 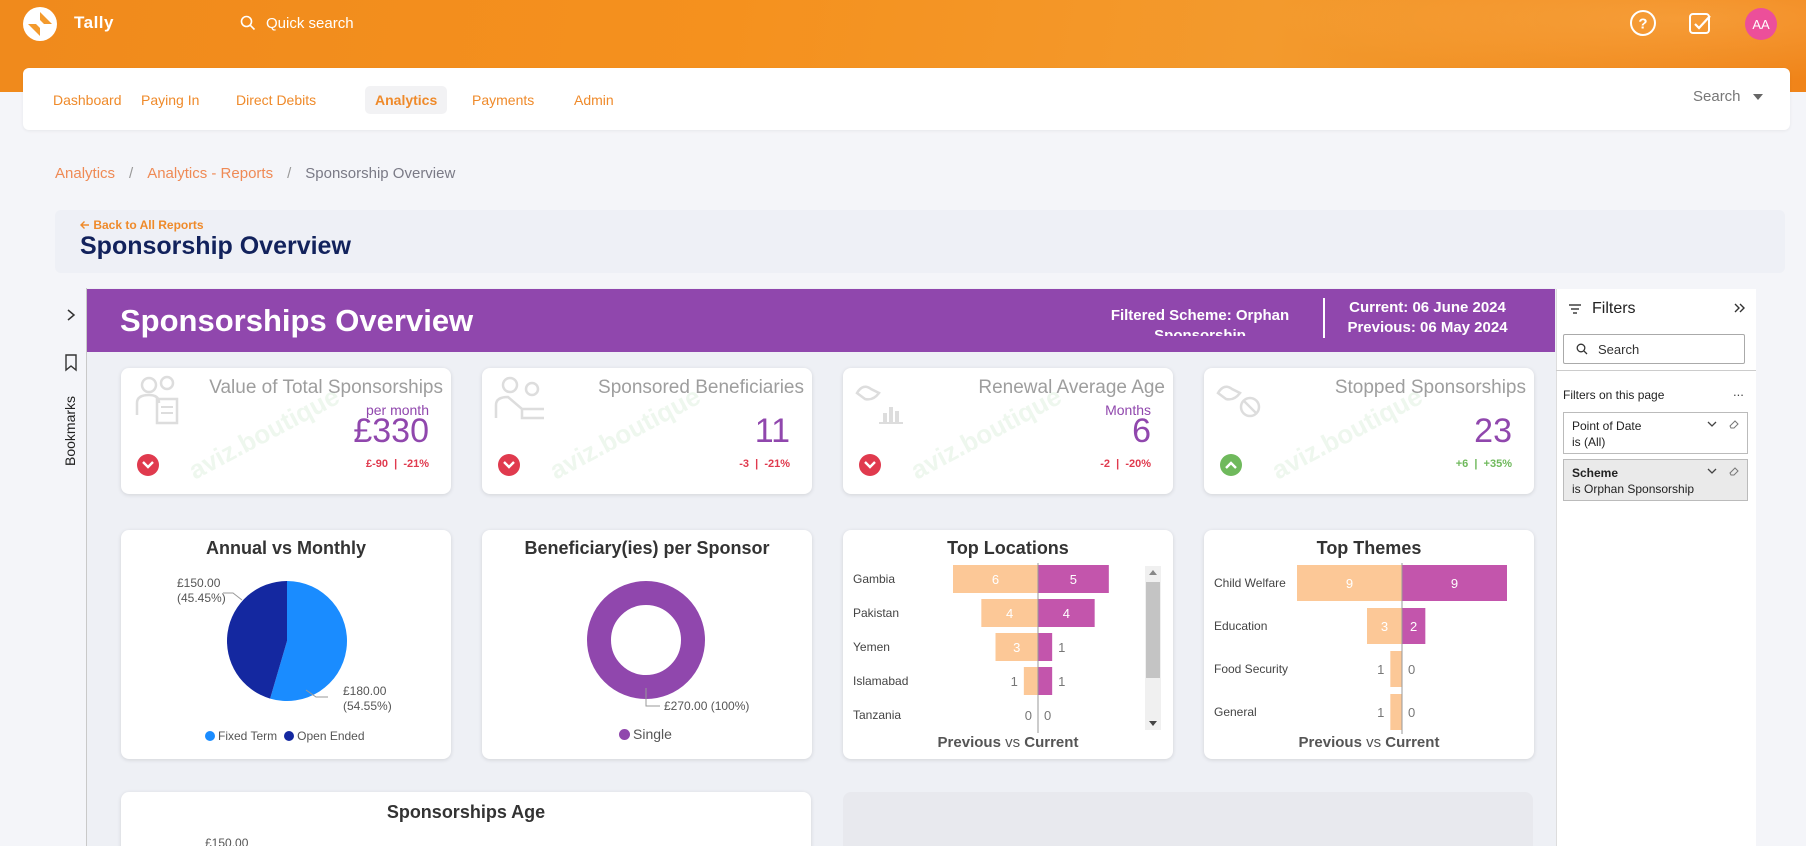 What do you see at coordinates (1324, 318) in the screenshot?
I see `banner-divider` at bounding box center [1324, 318].